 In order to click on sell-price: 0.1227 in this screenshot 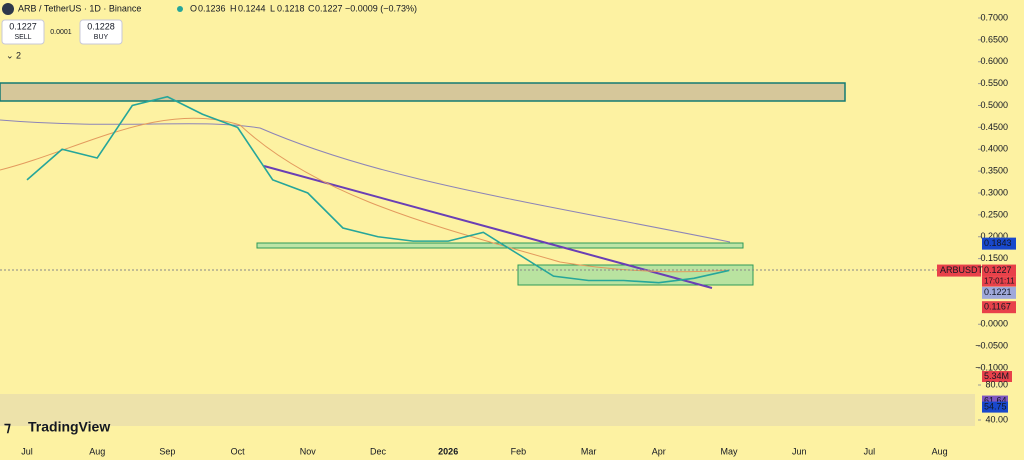, I will do `click(23, 26)`.